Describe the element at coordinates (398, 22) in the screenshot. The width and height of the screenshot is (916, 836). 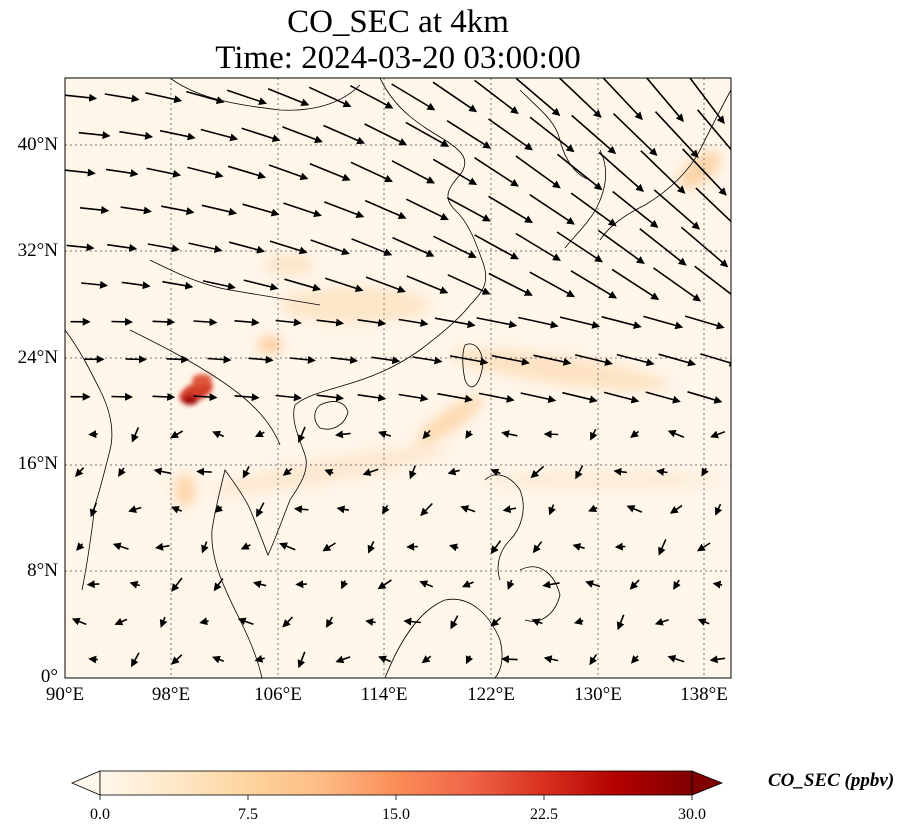
I see `map-title: CO_SEC at 4km` at that location.